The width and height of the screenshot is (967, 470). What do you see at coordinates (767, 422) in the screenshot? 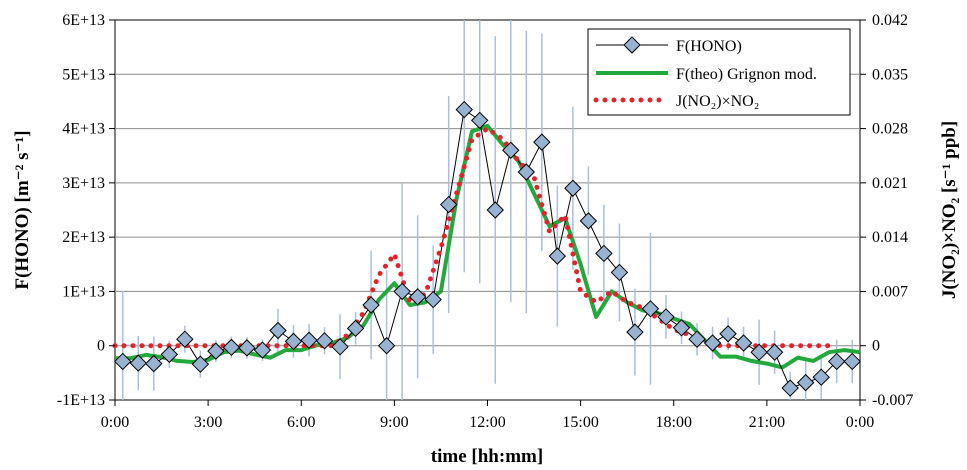
I see `x-tick-label: 21:00` at bounding box center [767, 422].